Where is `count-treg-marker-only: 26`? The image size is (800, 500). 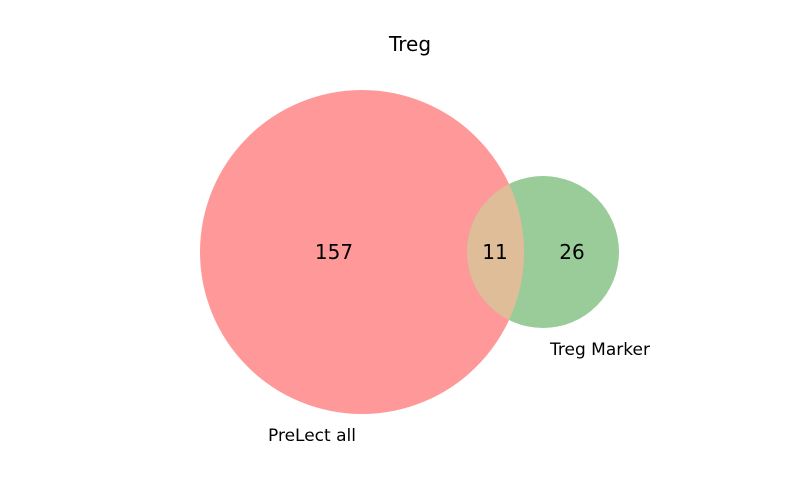
count-treg-marker-only: 26 is located at coordinates (571, 252).